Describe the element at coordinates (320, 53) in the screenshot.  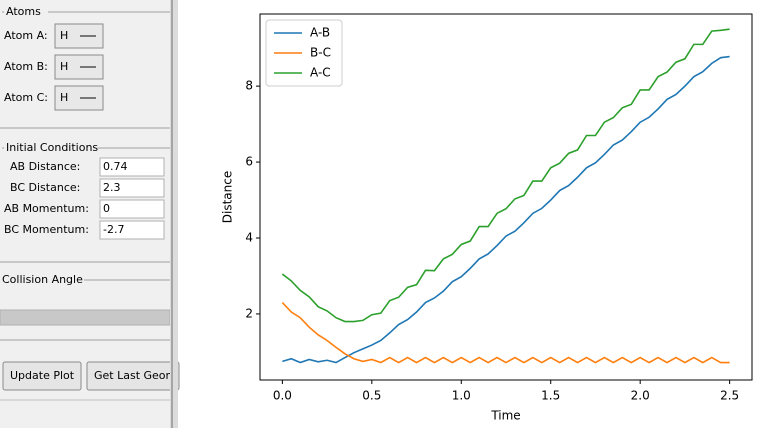
I see `legend-label: B-C` at that location.